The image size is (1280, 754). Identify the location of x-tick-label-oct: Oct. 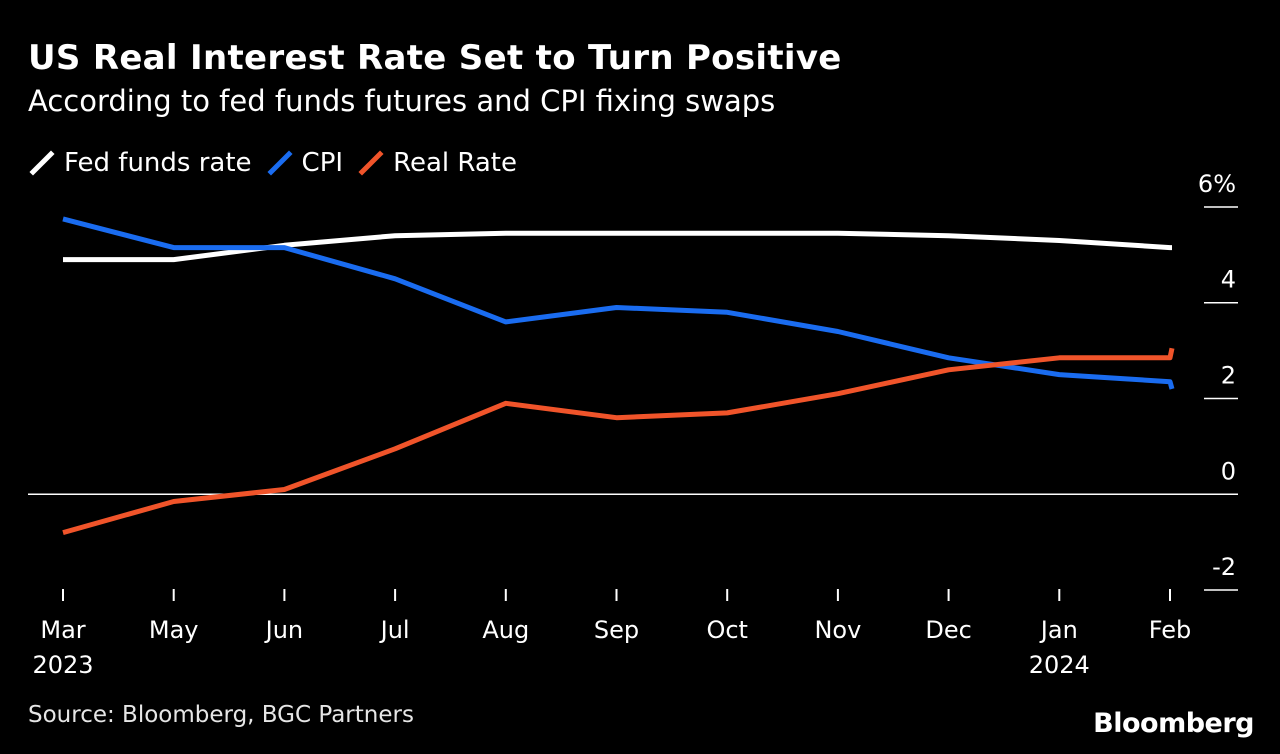
(727, 630).